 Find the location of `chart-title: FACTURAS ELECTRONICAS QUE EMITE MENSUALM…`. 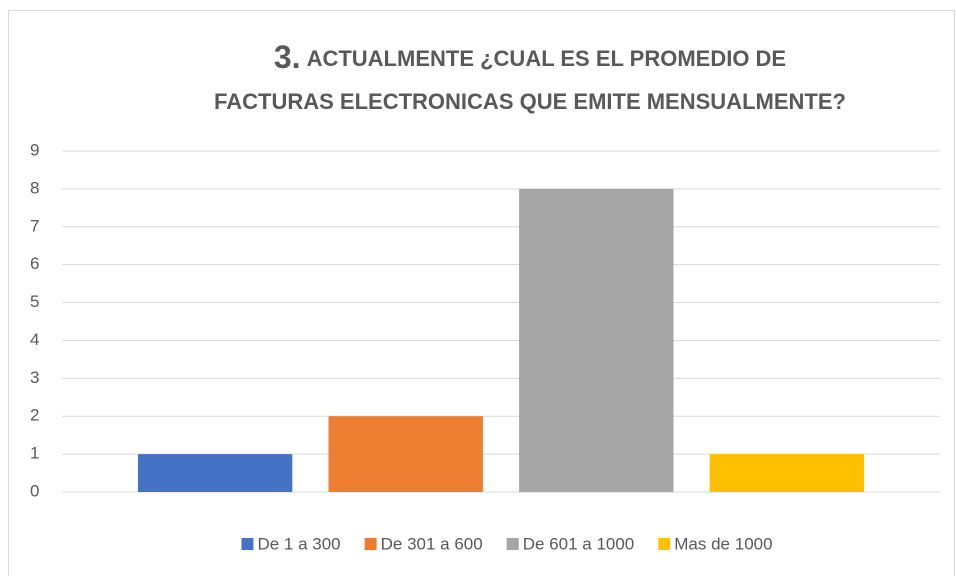

chart-title: FACTURAS ELECTRONICAS QUE EMITE MENSUALM… is located at coordinates (530, 101).